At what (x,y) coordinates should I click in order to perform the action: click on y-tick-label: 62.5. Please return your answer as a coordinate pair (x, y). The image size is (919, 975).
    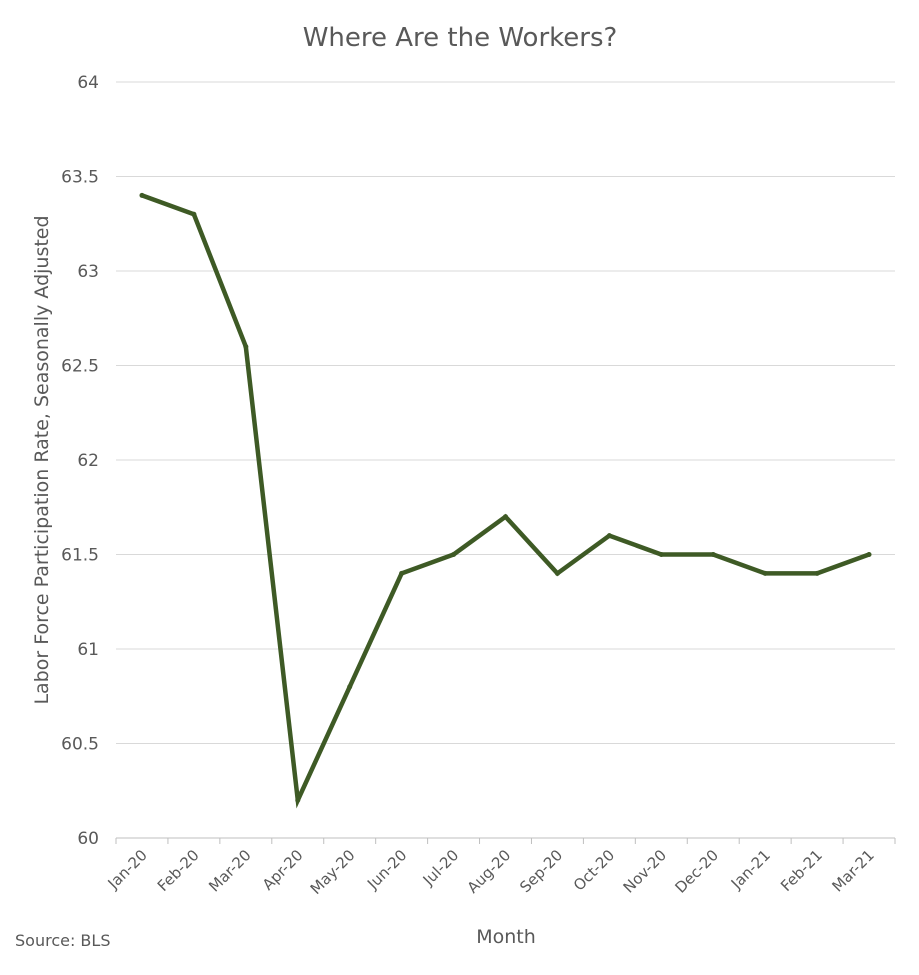
    Looking at the image, I should click on (80, 367).